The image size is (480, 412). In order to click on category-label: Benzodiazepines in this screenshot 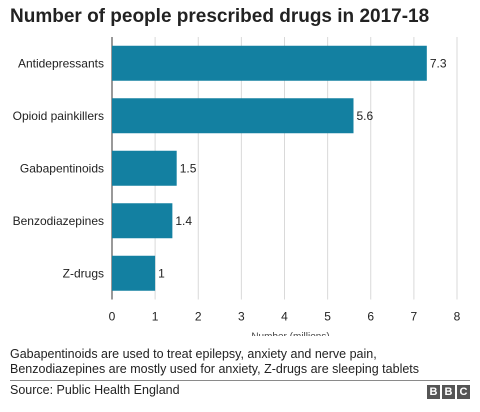, I will do `click(58, 221)`.